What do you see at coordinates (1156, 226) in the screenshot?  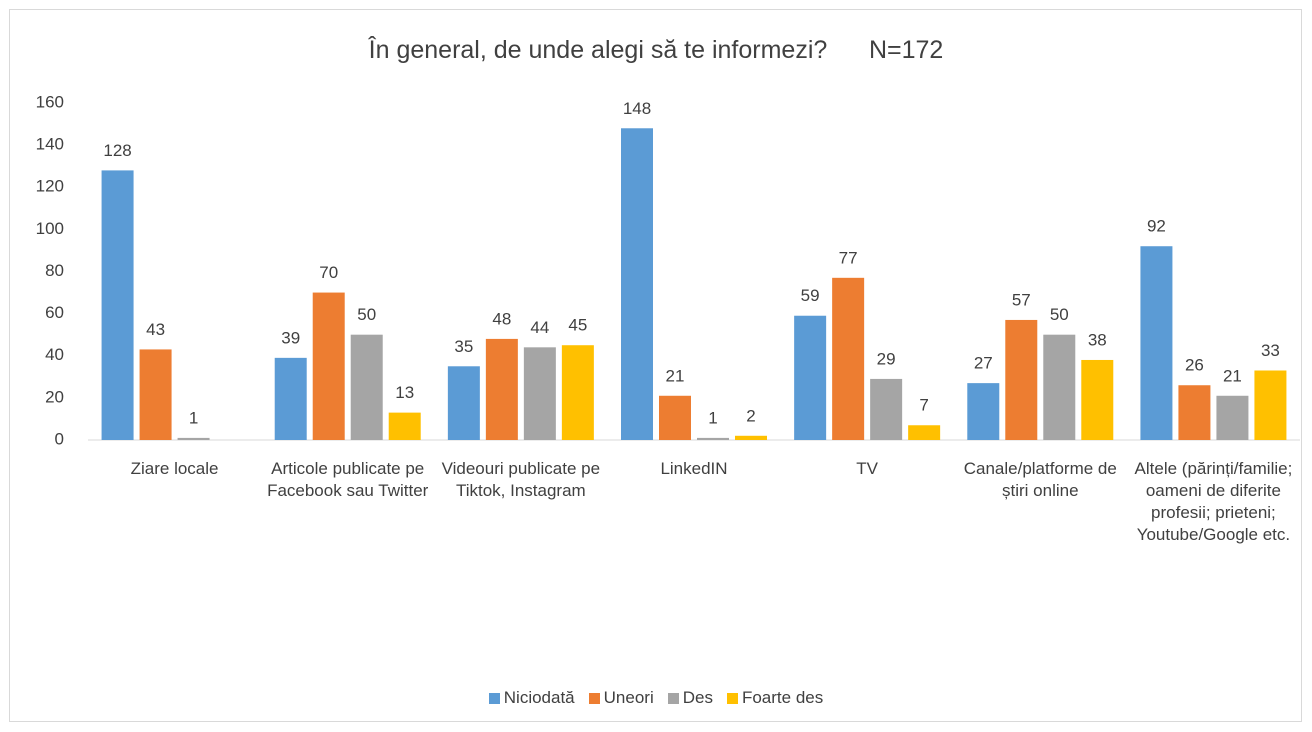 I see `data-label: 92` at bounding box center [1156, 226].